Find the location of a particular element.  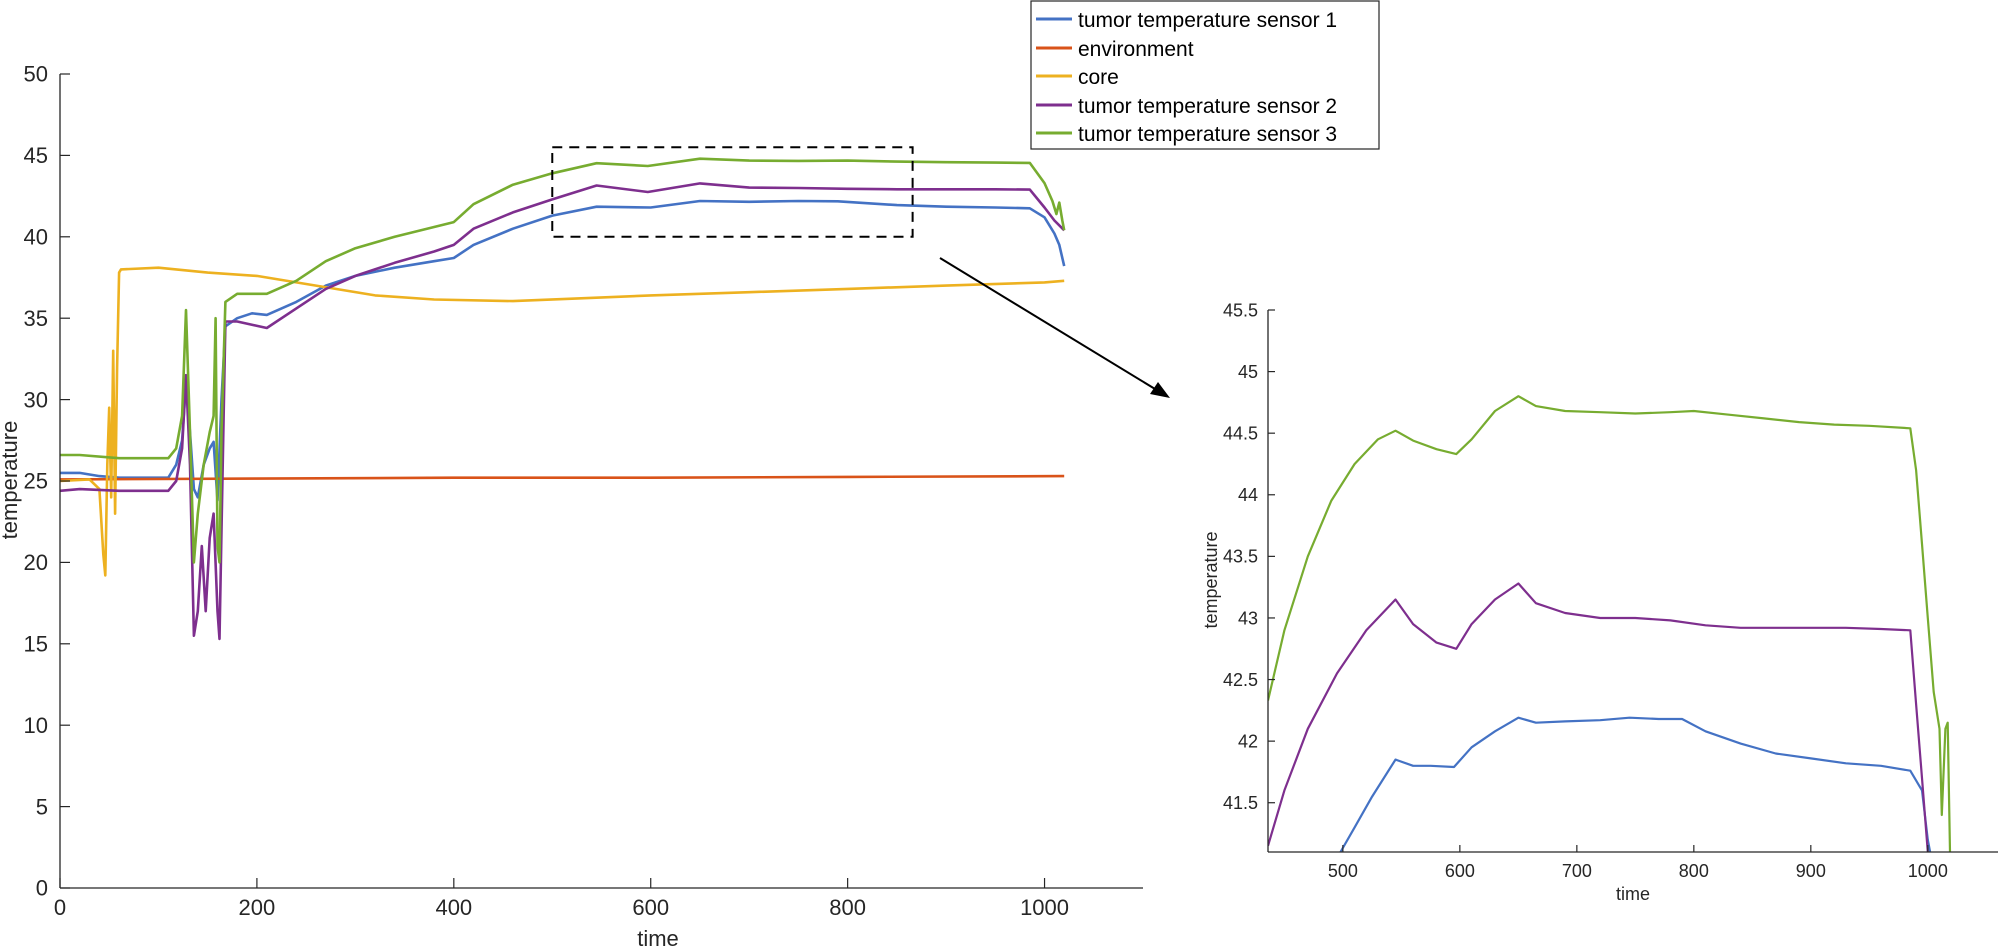

inset-y-tick-label: 42 is located at coordinates (1248, 741).